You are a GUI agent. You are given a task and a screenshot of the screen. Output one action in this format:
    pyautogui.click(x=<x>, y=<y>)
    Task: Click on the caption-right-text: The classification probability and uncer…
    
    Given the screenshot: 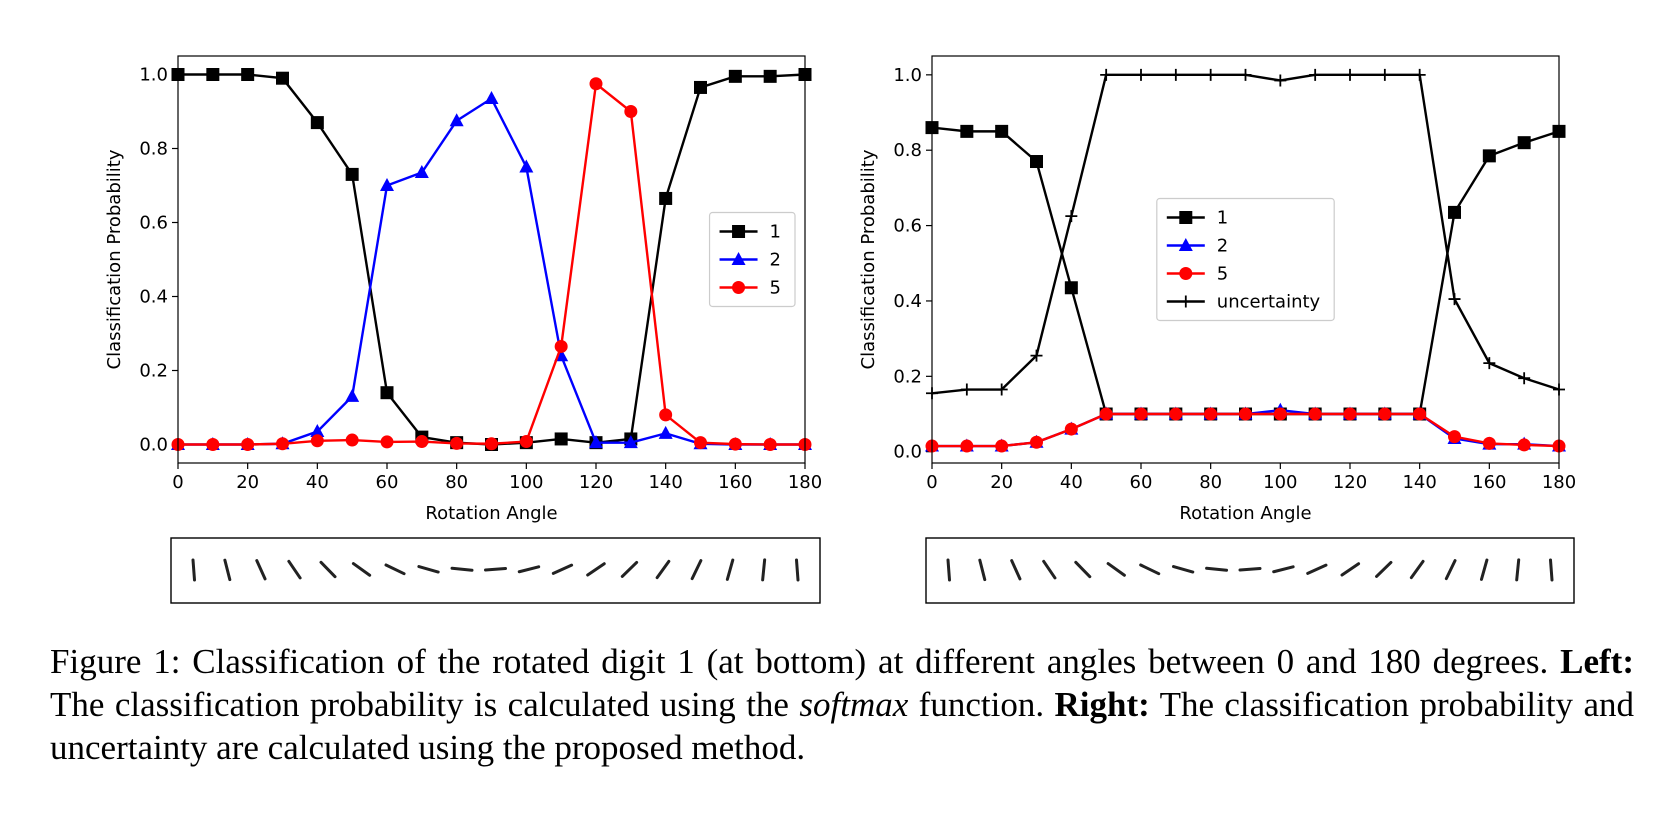 What is the action you would take?
    pyautogui.click(x=842, y=726)
    